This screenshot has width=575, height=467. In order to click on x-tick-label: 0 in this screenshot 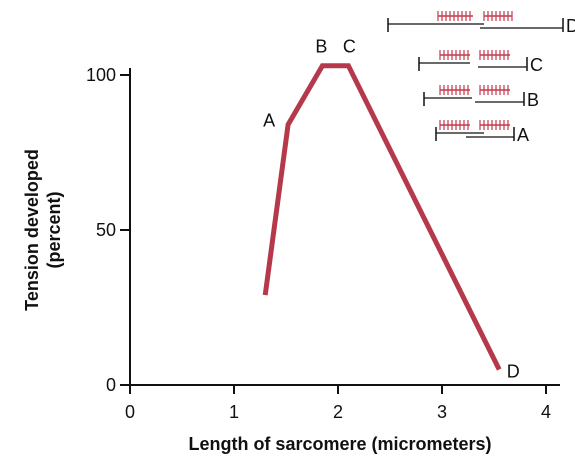, I will do `click(130, 412)`.